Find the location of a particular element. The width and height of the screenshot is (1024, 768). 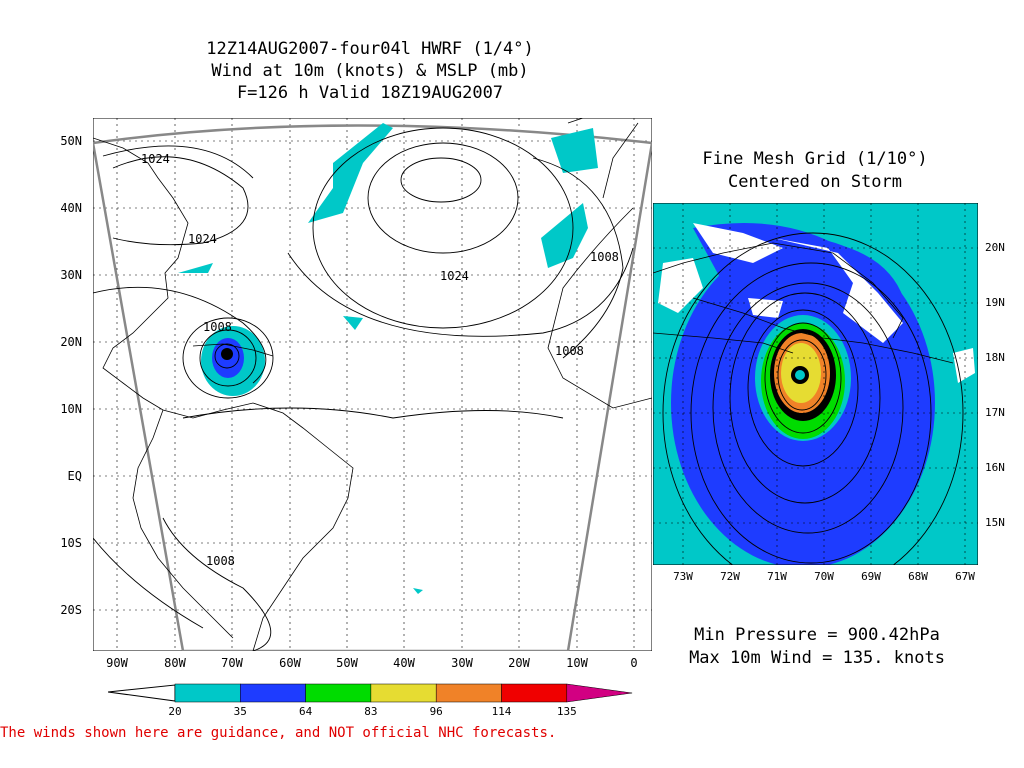

colorbar-cells is located at coordinates (403, 693).